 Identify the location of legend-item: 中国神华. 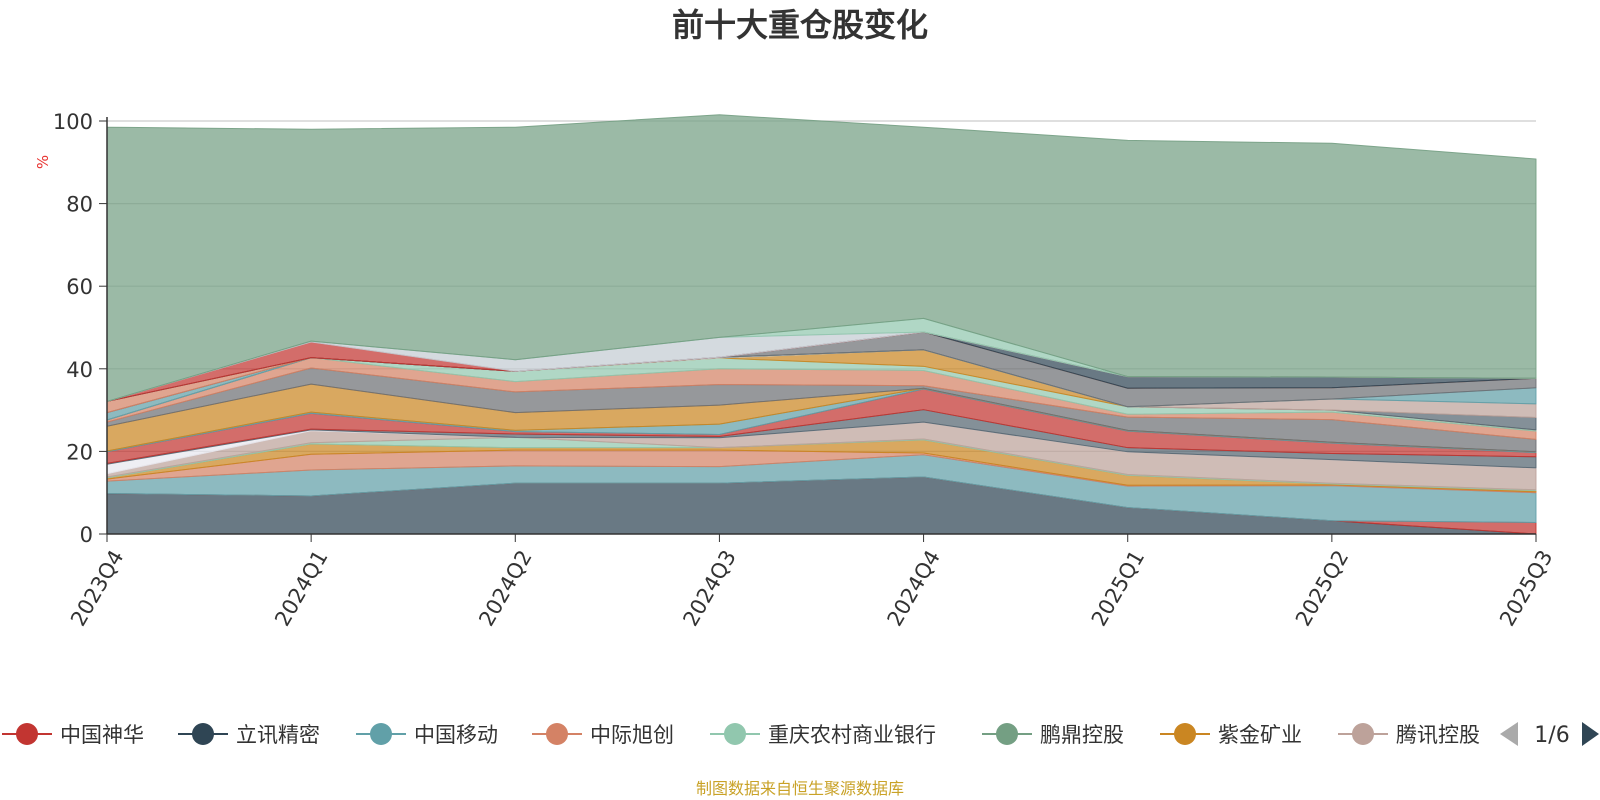
(73, 735).